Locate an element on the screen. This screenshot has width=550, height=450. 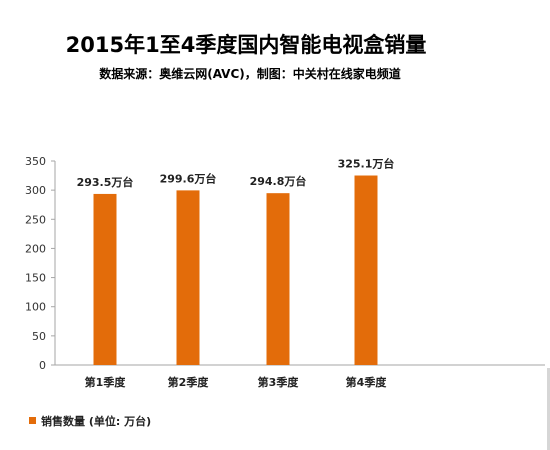
y-tick-label: 50 is located at coordinates (39, 336).